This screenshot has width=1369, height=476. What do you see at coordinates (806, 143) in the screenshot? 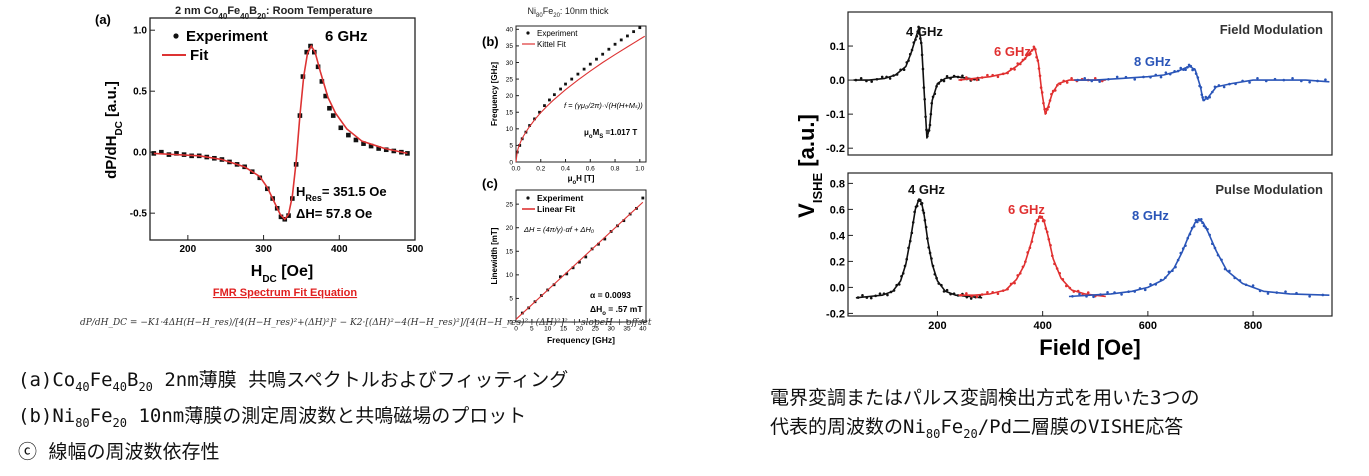
I see `right-ylabel-part: [a.u.]` at bounding box center [806, 143].